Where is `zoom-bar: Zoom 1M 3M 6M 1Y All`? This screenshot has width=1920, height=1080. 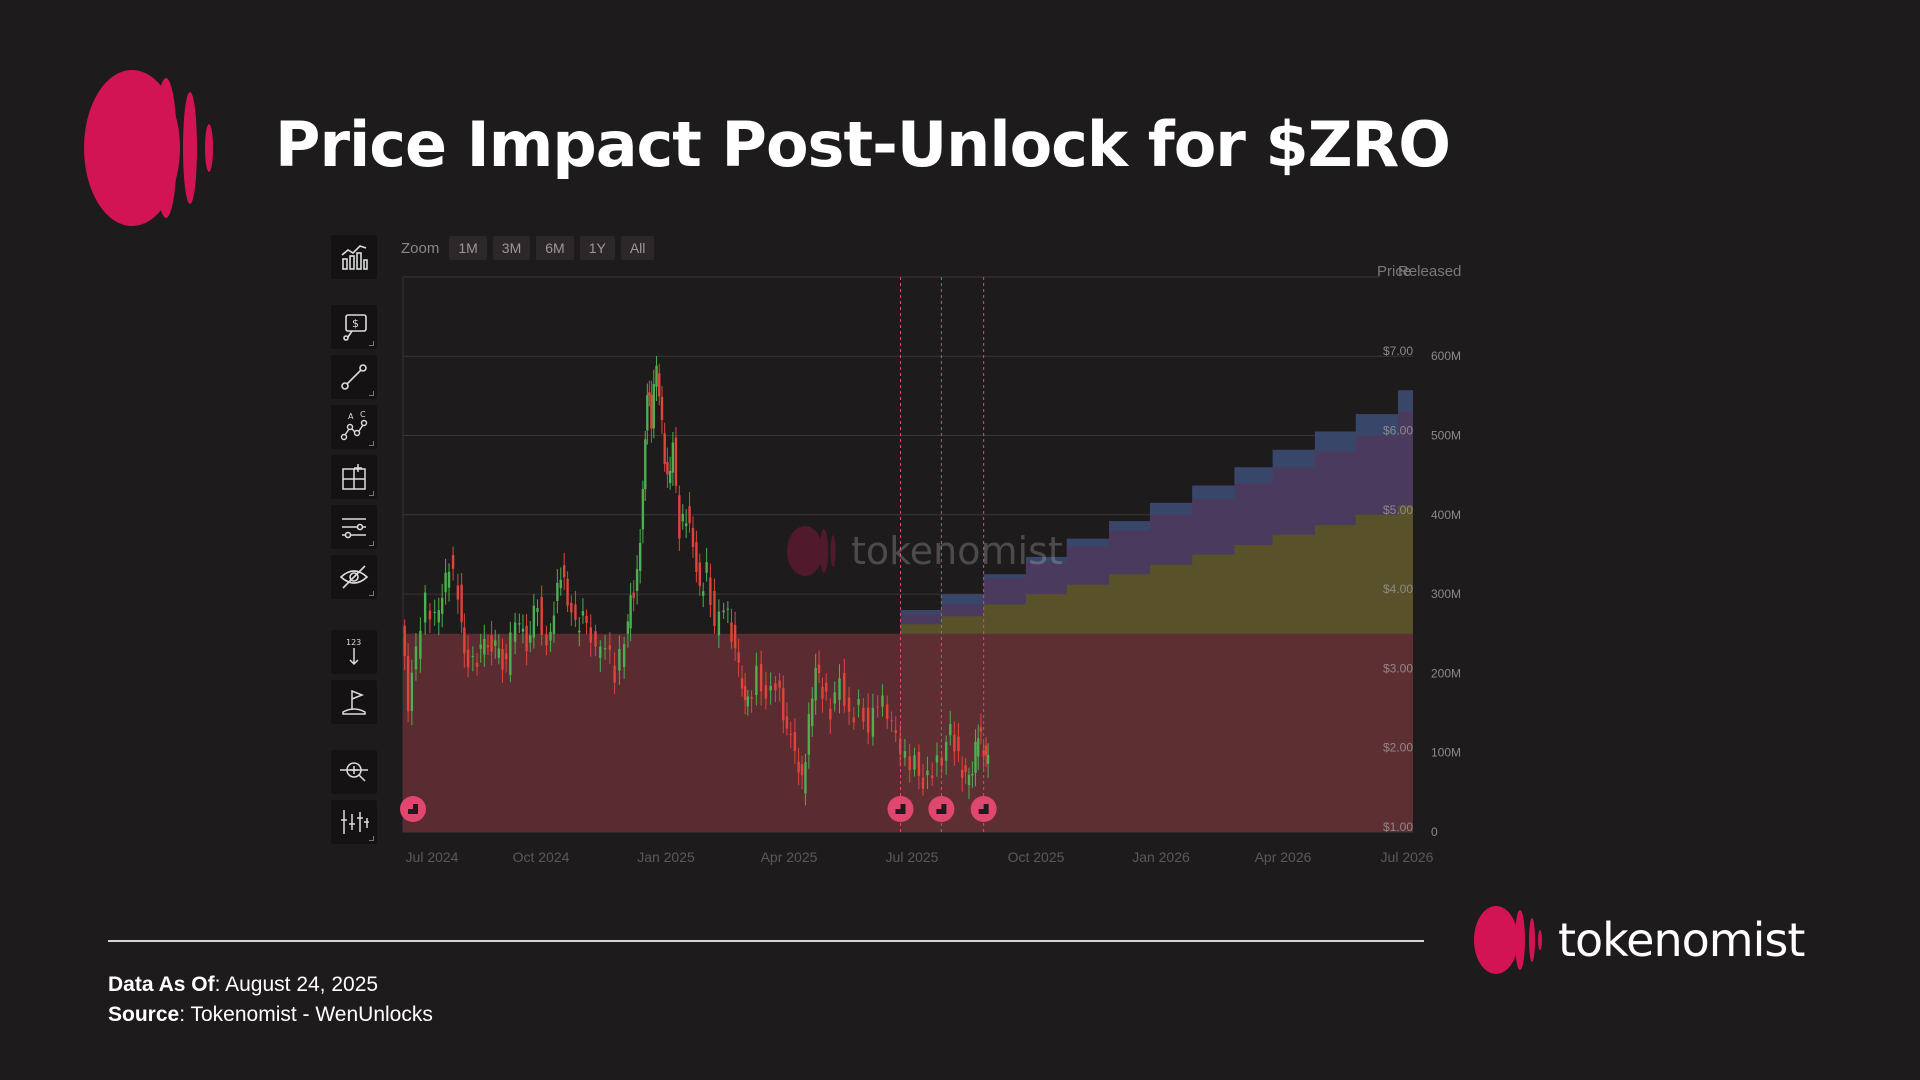
zoom-bar: Zoom 1M 3M 6M 1Y All is located at coordinates (528, 248).